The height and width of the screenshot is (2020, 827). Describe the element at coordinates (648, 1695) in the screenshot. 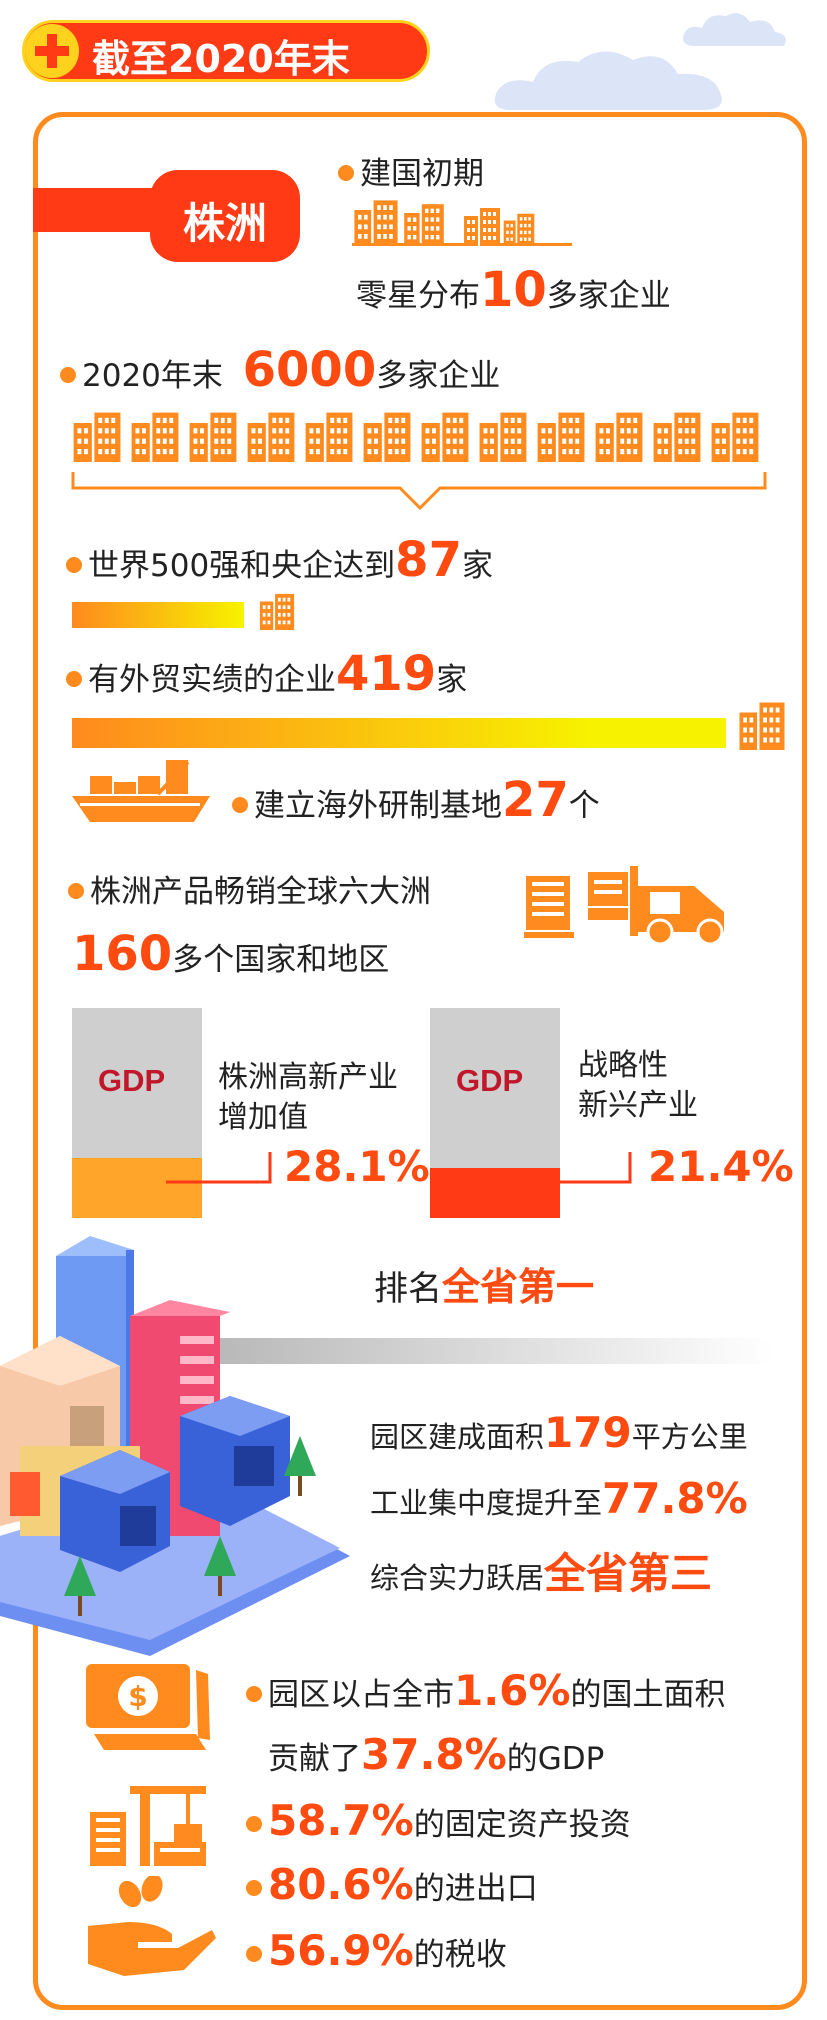

I see `contrib-line1-post: 的国土面积` at that location.